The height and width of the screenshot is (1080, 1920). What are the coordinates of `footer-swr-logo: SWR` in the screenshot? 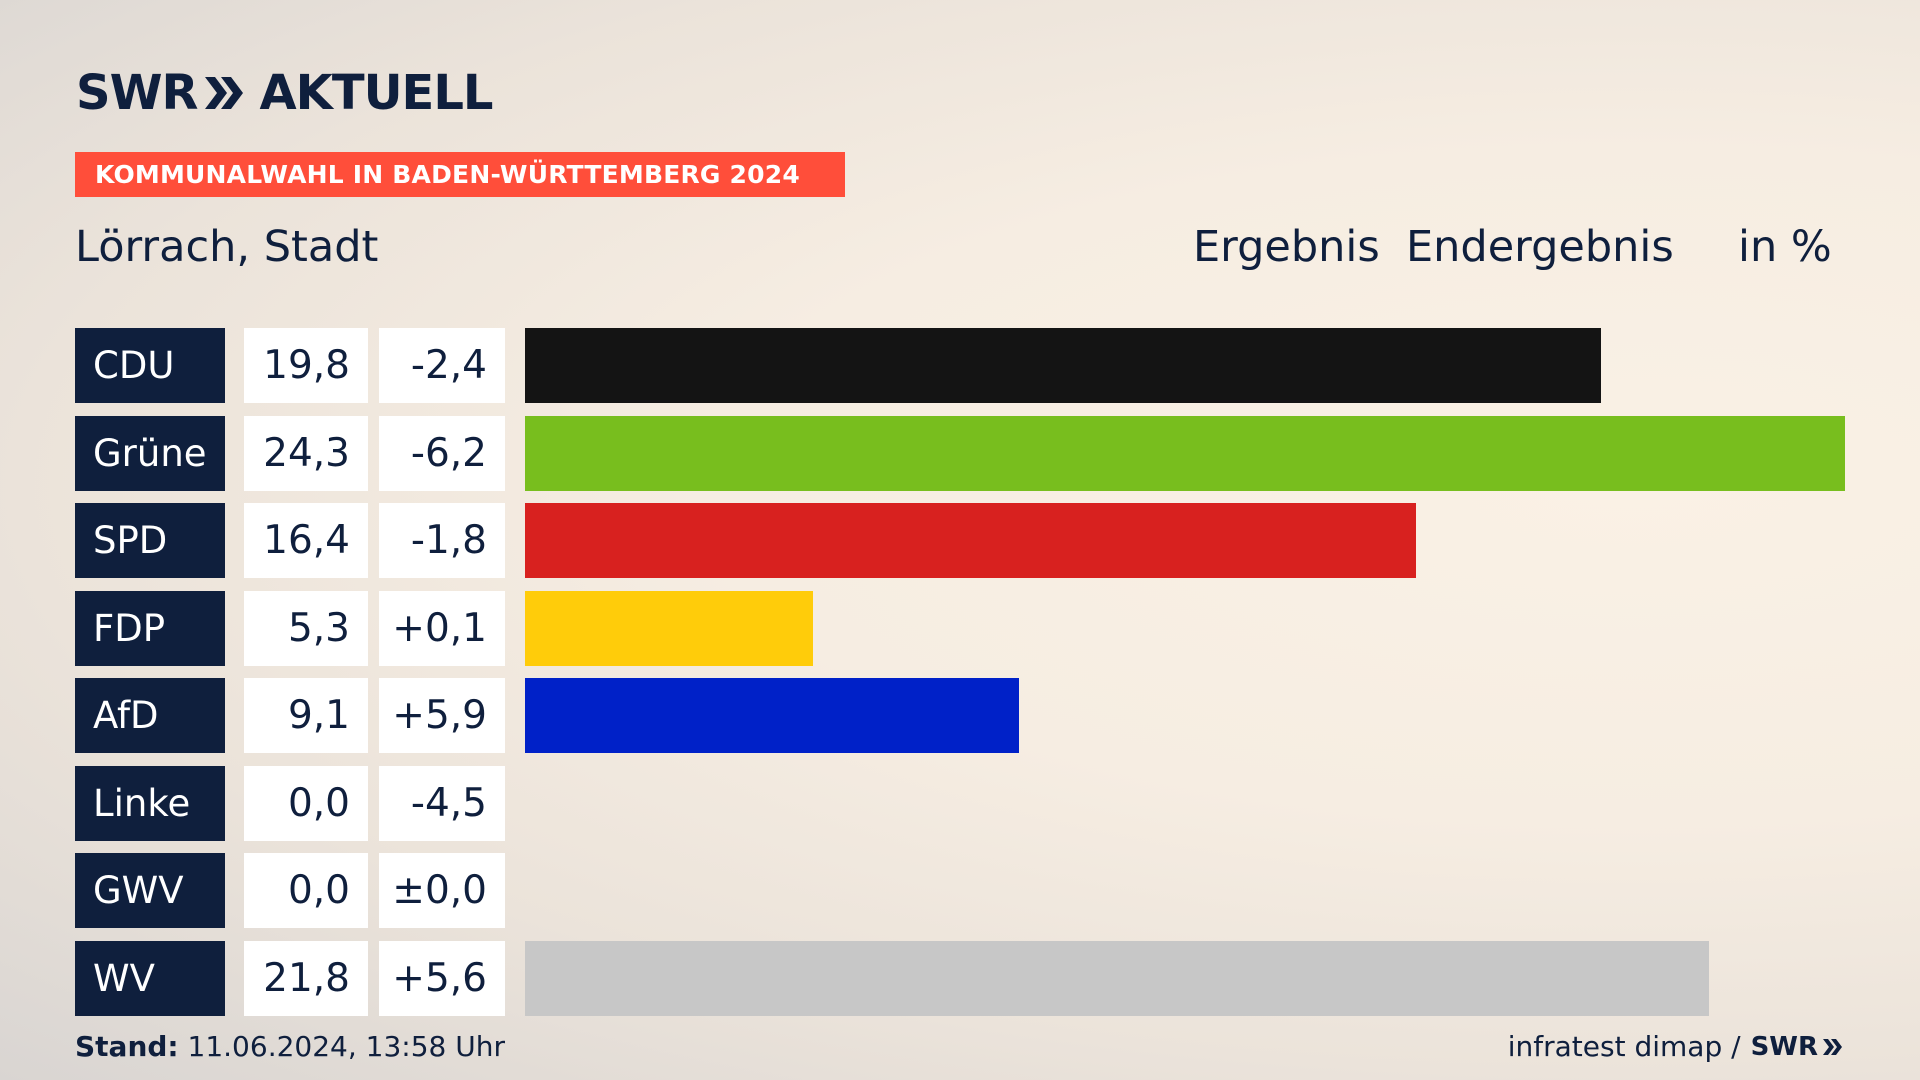 It's located at (1797, 1047).